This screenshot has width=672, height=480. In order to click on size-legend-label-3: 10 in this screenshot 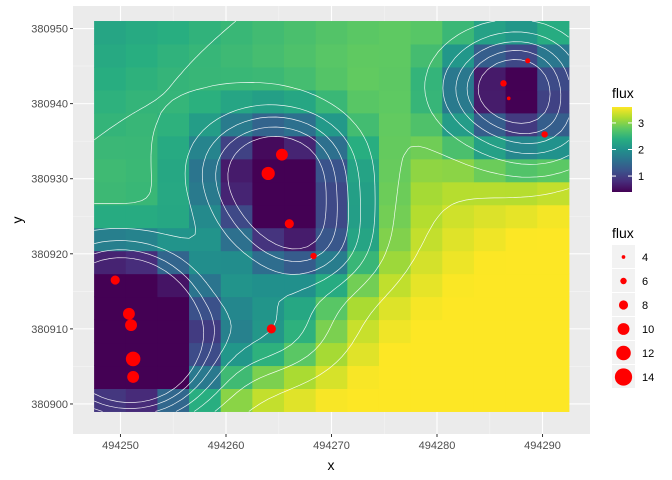, I will do `click(648, 330)`.